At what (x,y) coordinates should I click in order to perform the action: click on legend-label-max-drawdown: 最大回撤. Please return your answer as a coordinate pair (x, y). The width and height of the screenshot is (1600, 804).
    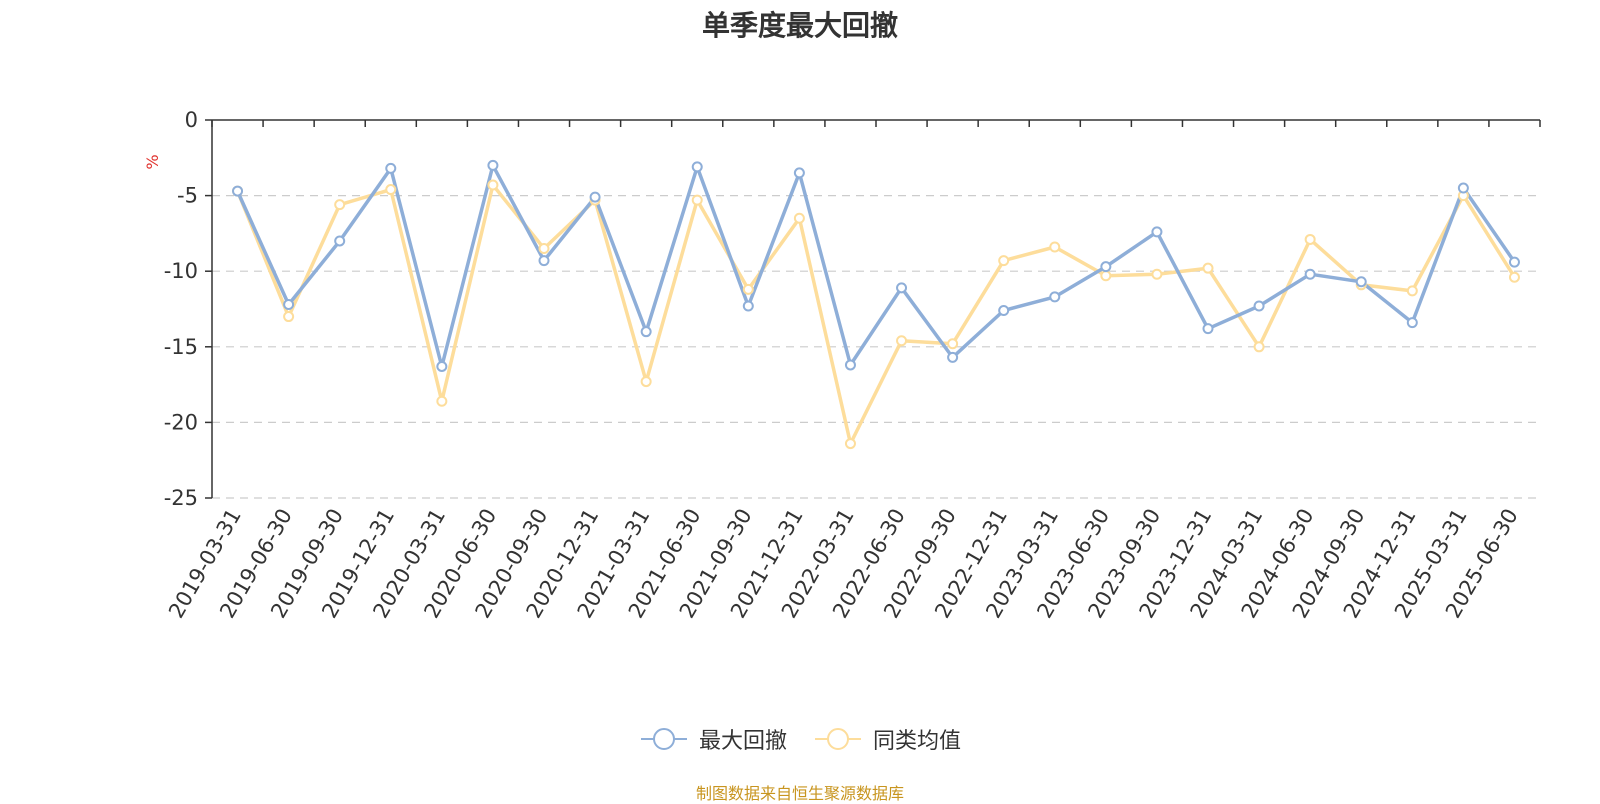
    Looking at the image, I should click on (742, 741).